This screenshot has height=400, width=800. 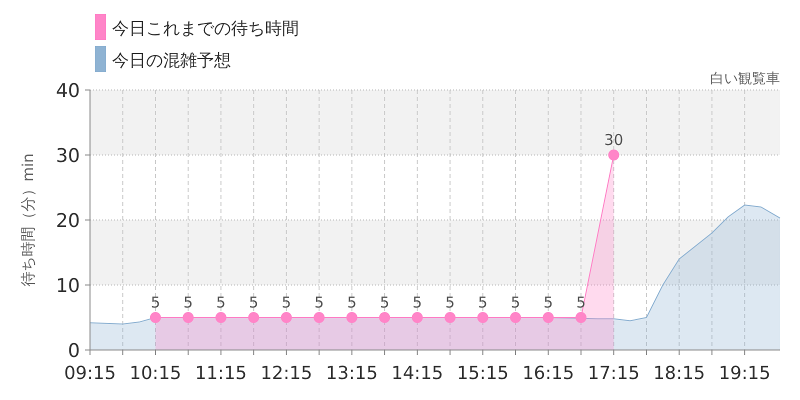 I want to click on y-tick-label: 10, so click(x=68, y=286).